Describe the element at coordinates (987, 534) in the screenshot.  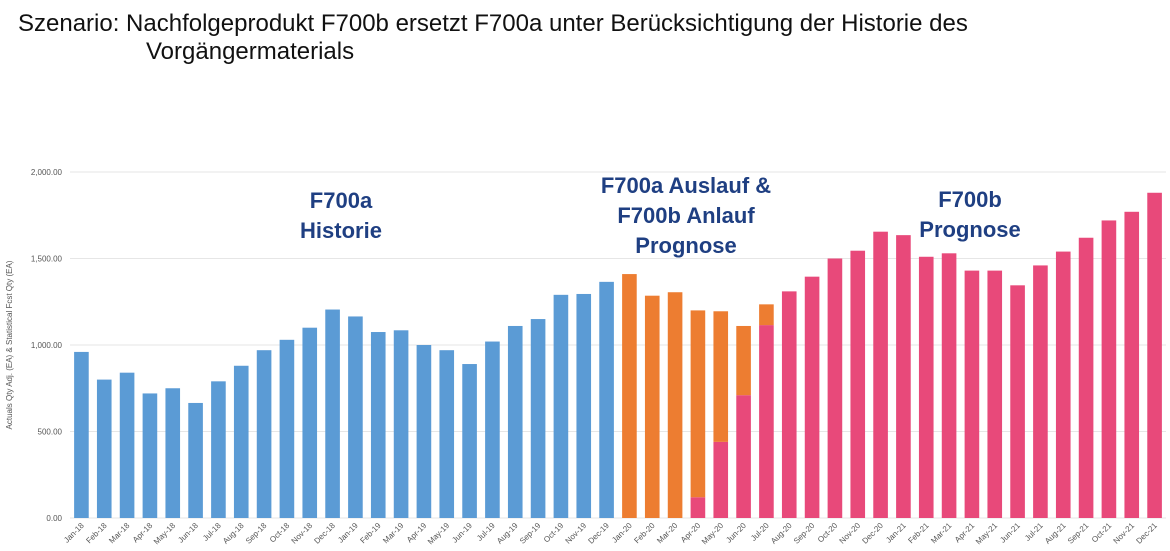
I see `x-tick-label: May-21` at that location.